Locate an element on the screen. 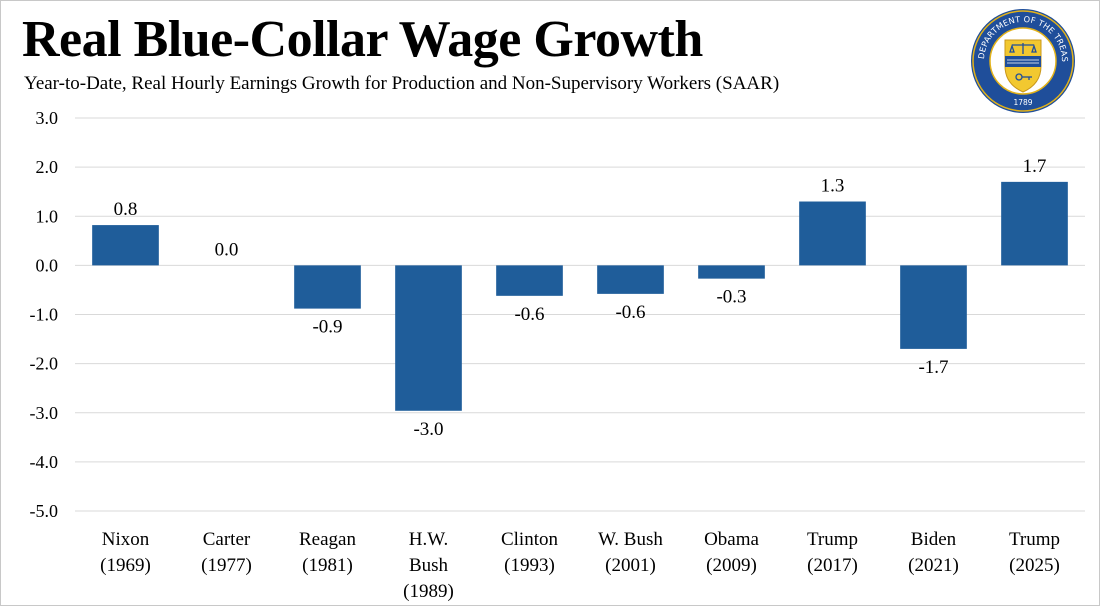 Image resolution: width=1100 pixels, height=606 pixels. data-label: -3.0 is located at coordinates (428, 429).